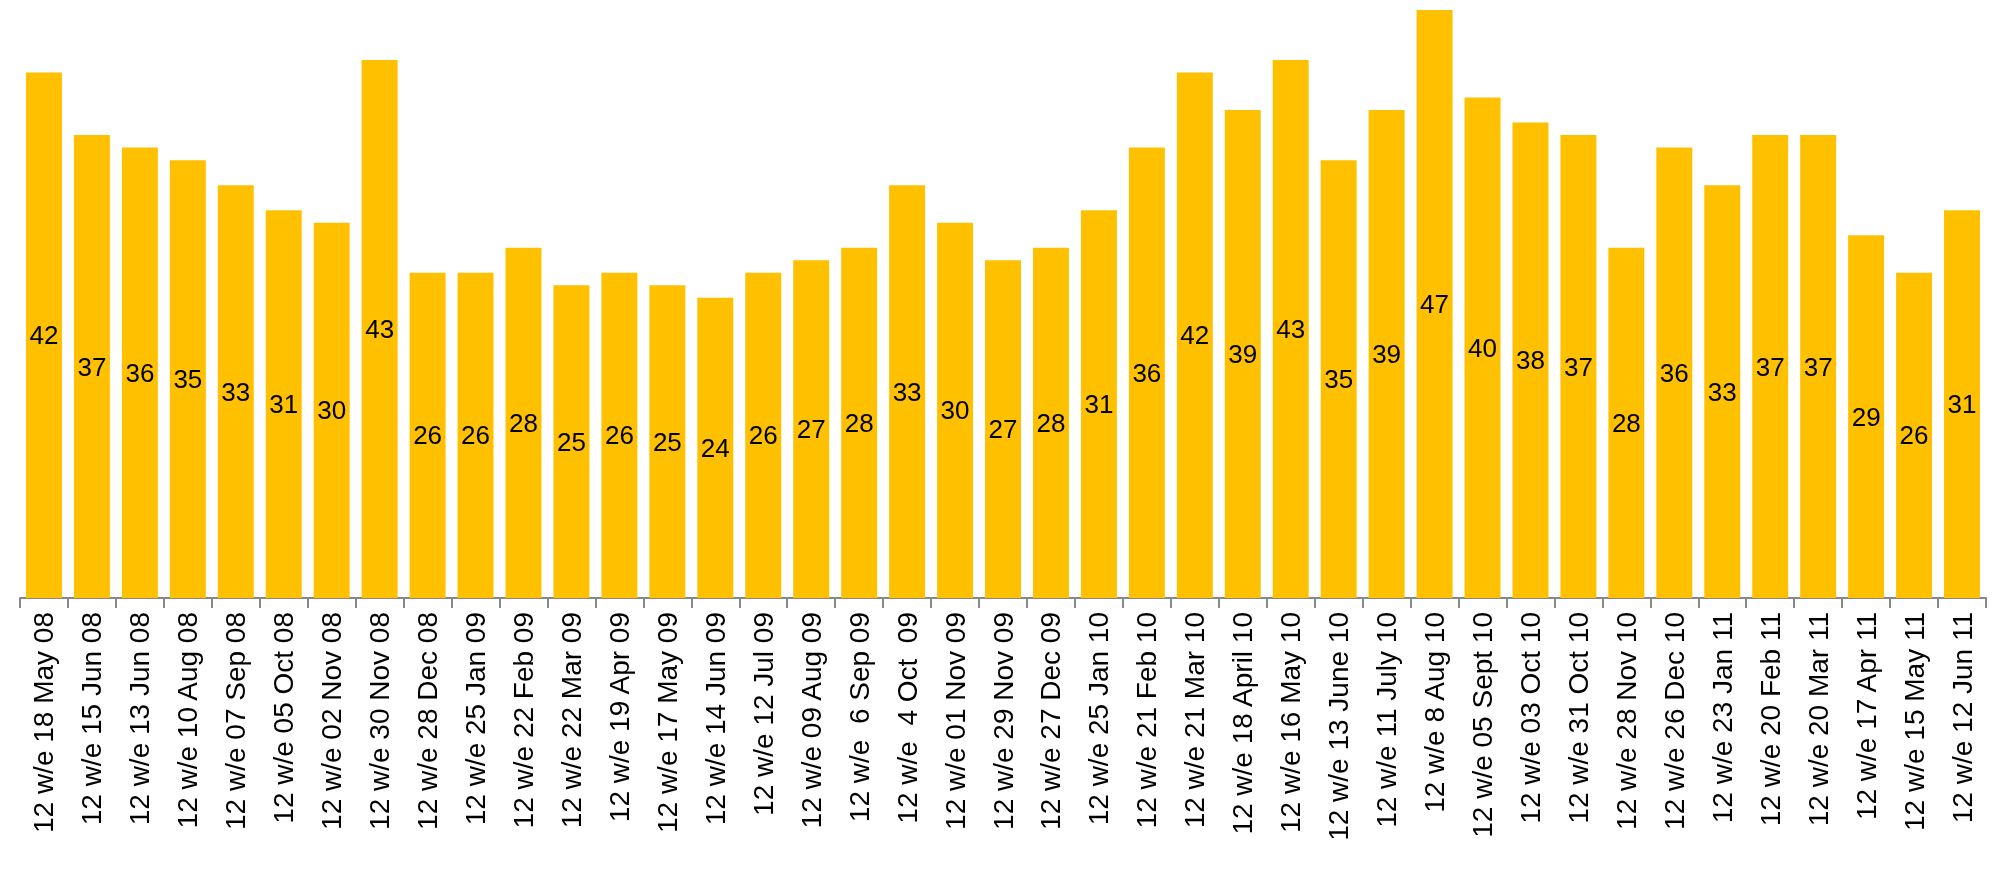 This screenshot has width=2006, height=881. What do you see at coordinates (1578, 718) in the screenshot?
I see `x-tick-label: 12 w/e 31 Oct 10` at bounding box center [1578, 718].